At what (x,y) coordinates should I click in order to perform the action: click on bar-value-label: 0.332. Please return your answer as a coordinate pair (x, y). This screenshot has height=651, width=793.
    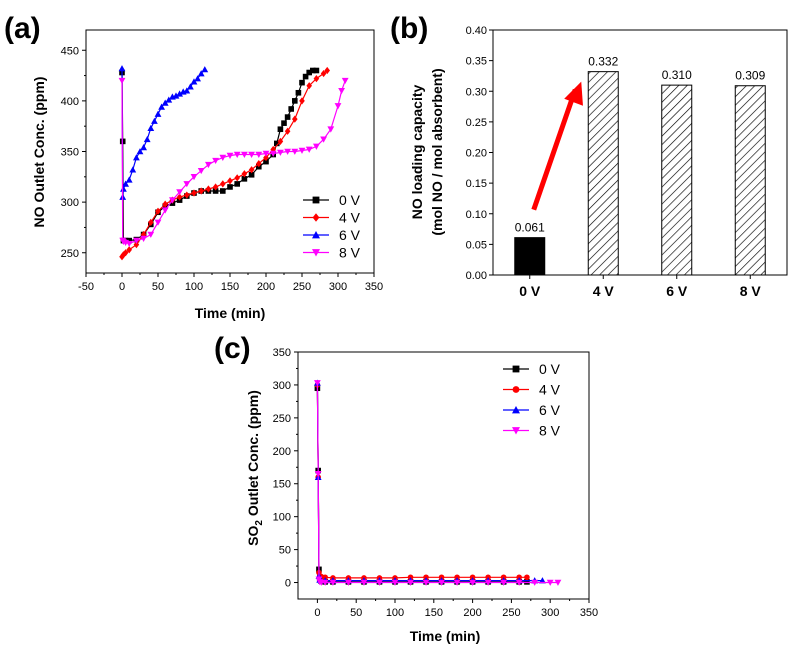
    Looking at the image, I should click on (603, 62).